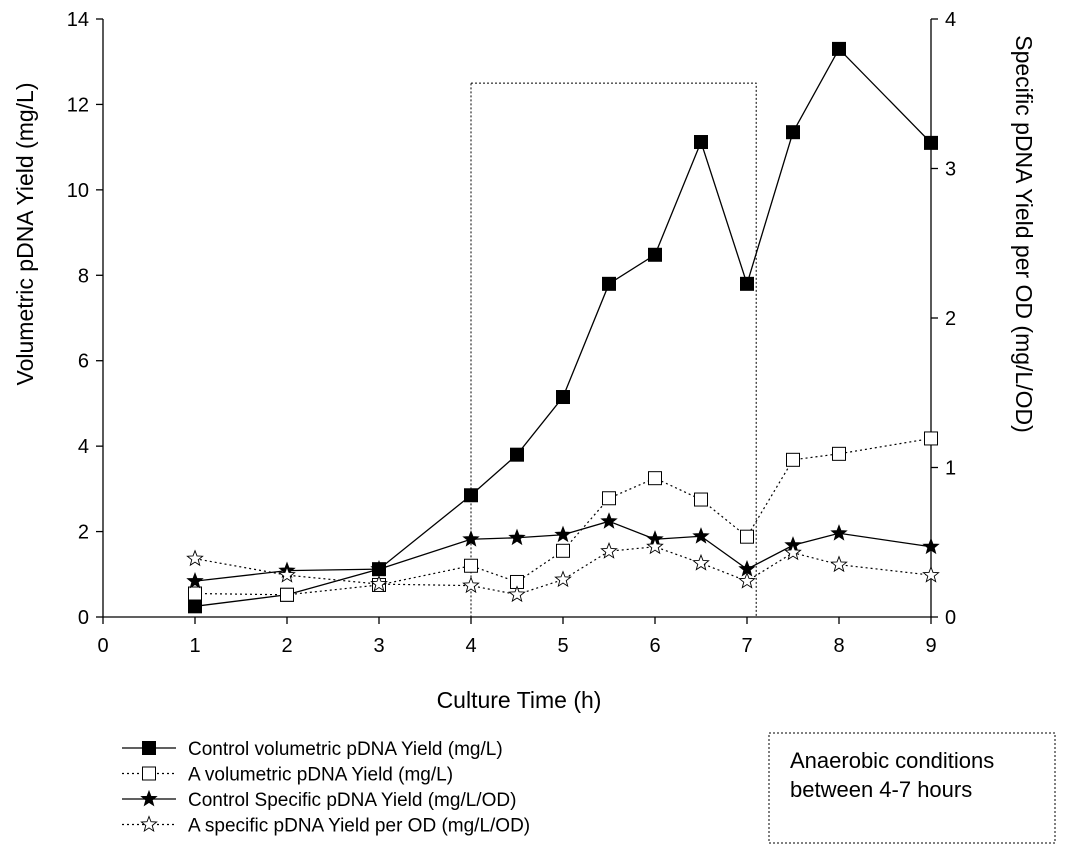 The image size is (1071, 855). I want to click on legend-item: Control Specific pDNA Yield (mg/L/OD), so click(319, 800).